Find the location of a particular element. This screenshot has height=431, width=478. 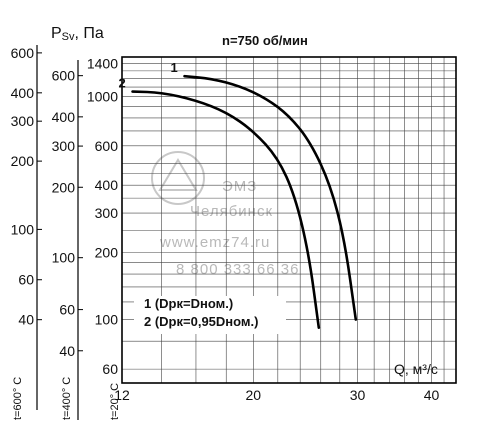

x-tick-label: 40 is located at coordinates (432, 395).